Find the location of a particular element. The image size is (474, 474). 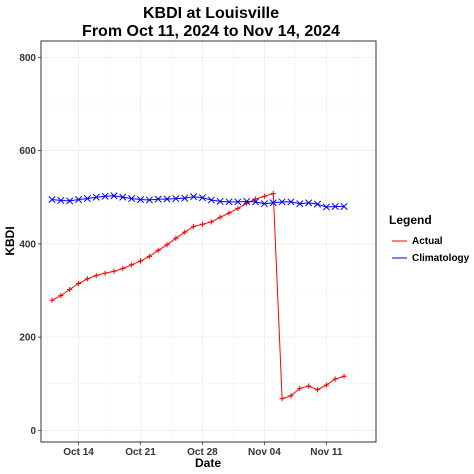

y-tick-label: 600 is located at coordinates (27, 151).